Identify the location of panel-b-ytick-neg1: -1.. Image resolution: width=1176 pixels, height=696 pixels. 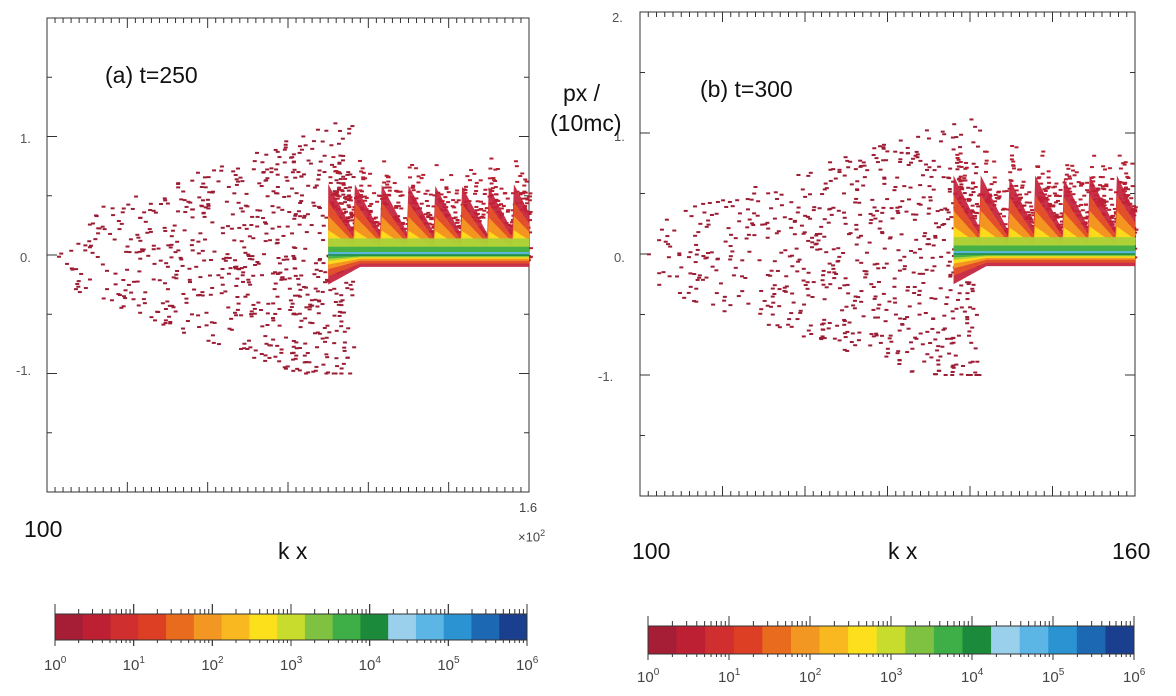
(605, 376).